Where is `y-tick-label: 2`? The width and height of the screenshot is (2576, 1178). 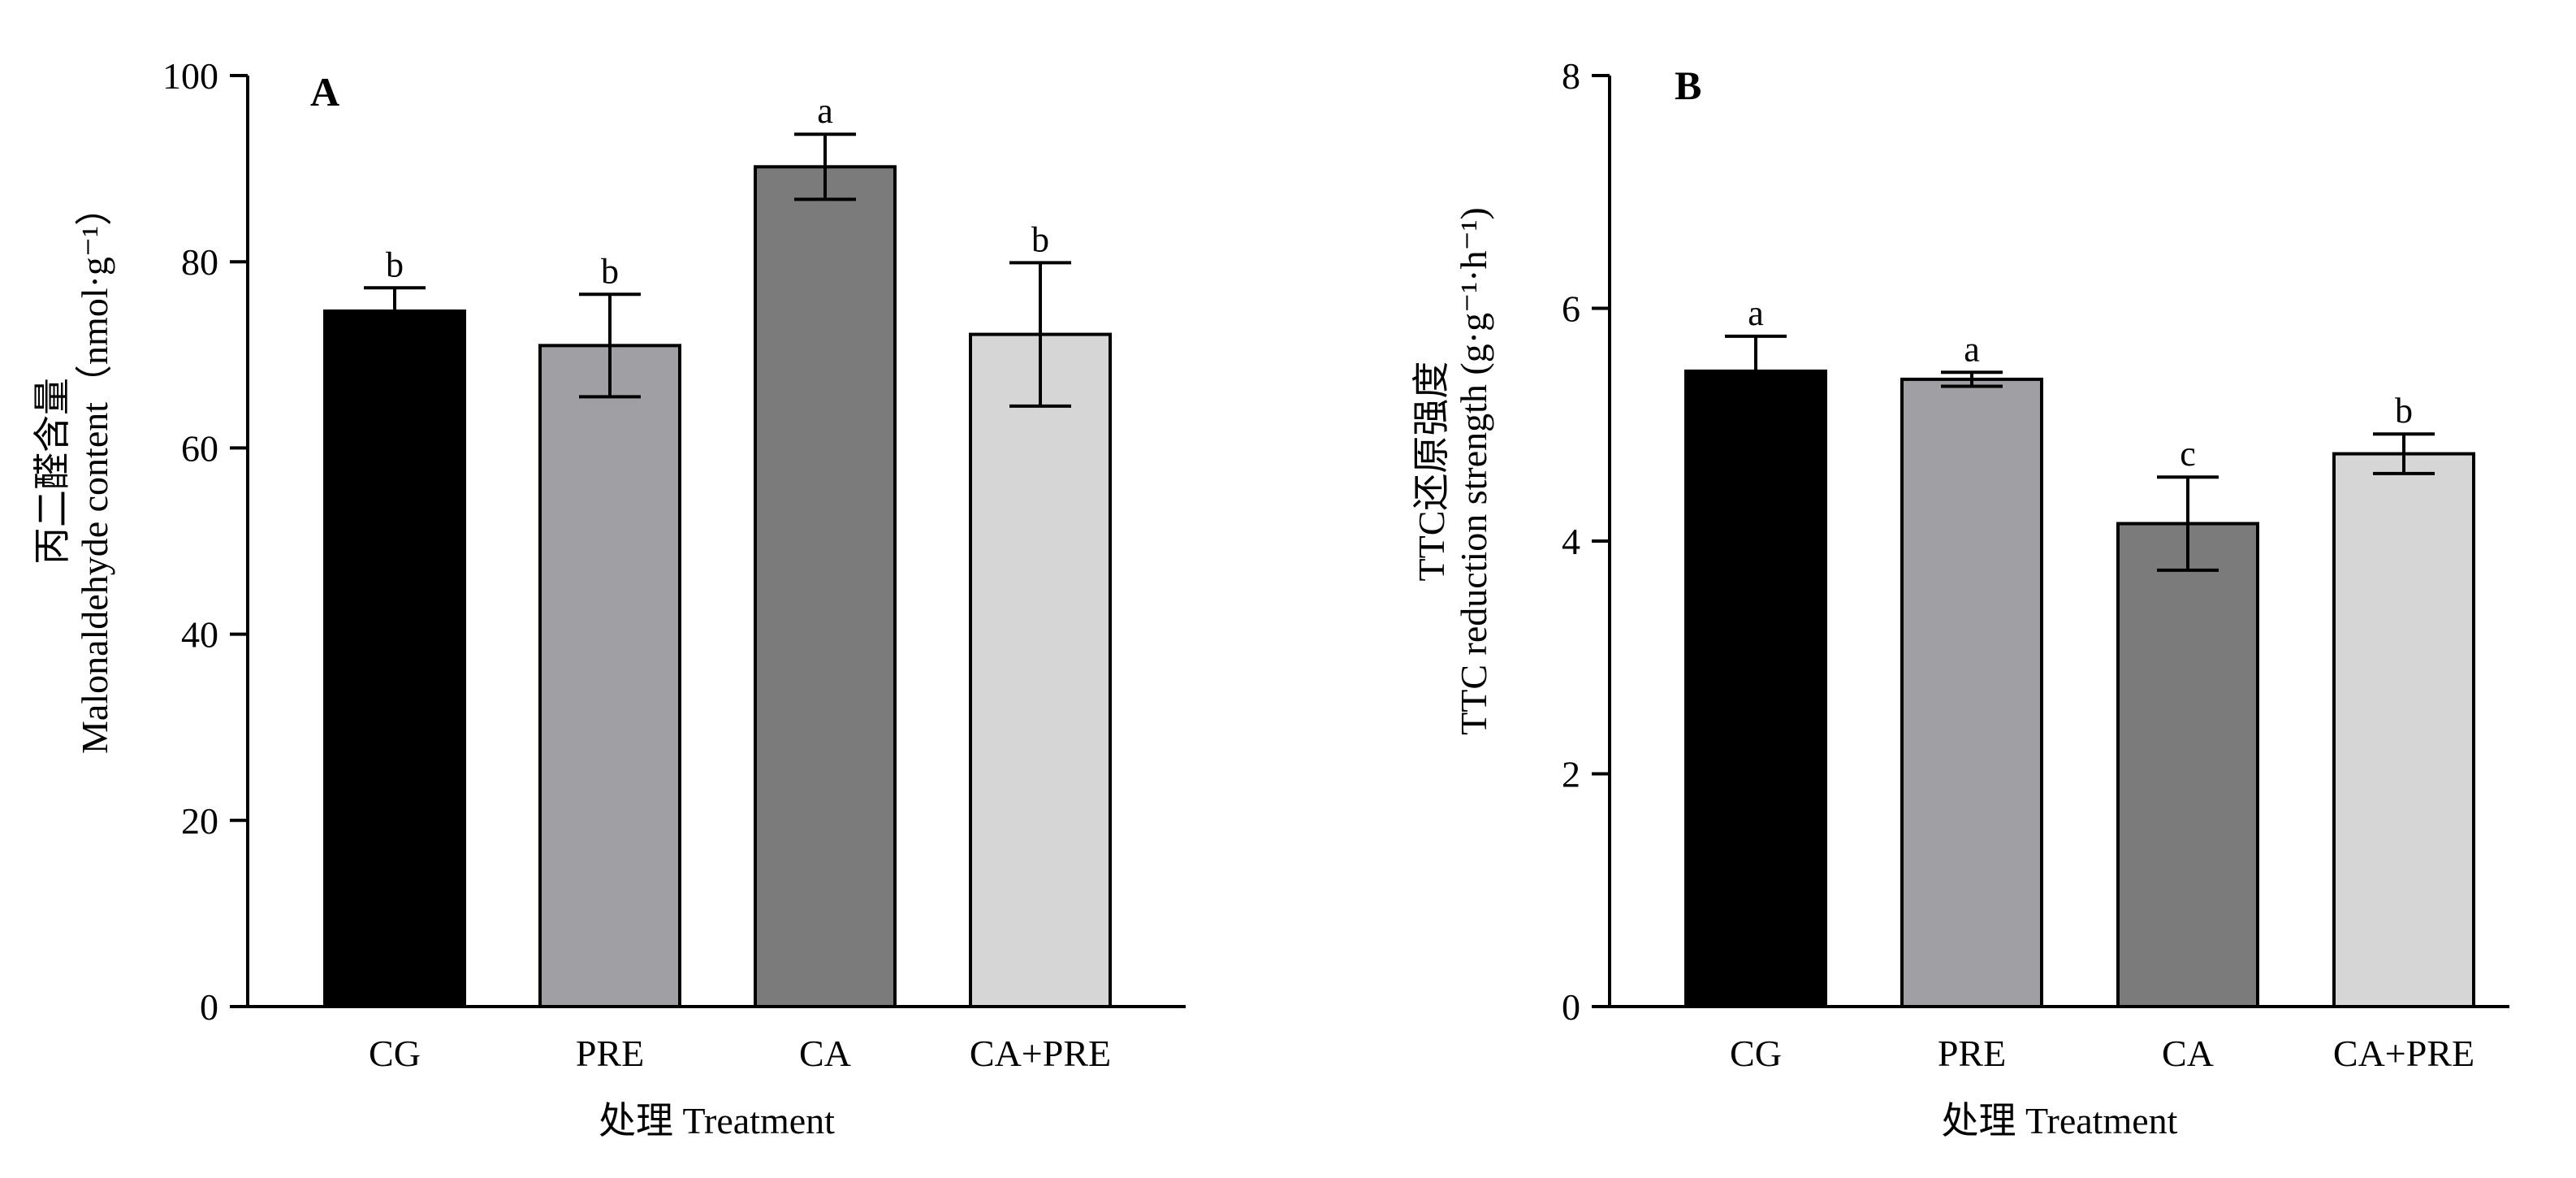 y-tick-label: 2 is located at coordinates (1571, 774).